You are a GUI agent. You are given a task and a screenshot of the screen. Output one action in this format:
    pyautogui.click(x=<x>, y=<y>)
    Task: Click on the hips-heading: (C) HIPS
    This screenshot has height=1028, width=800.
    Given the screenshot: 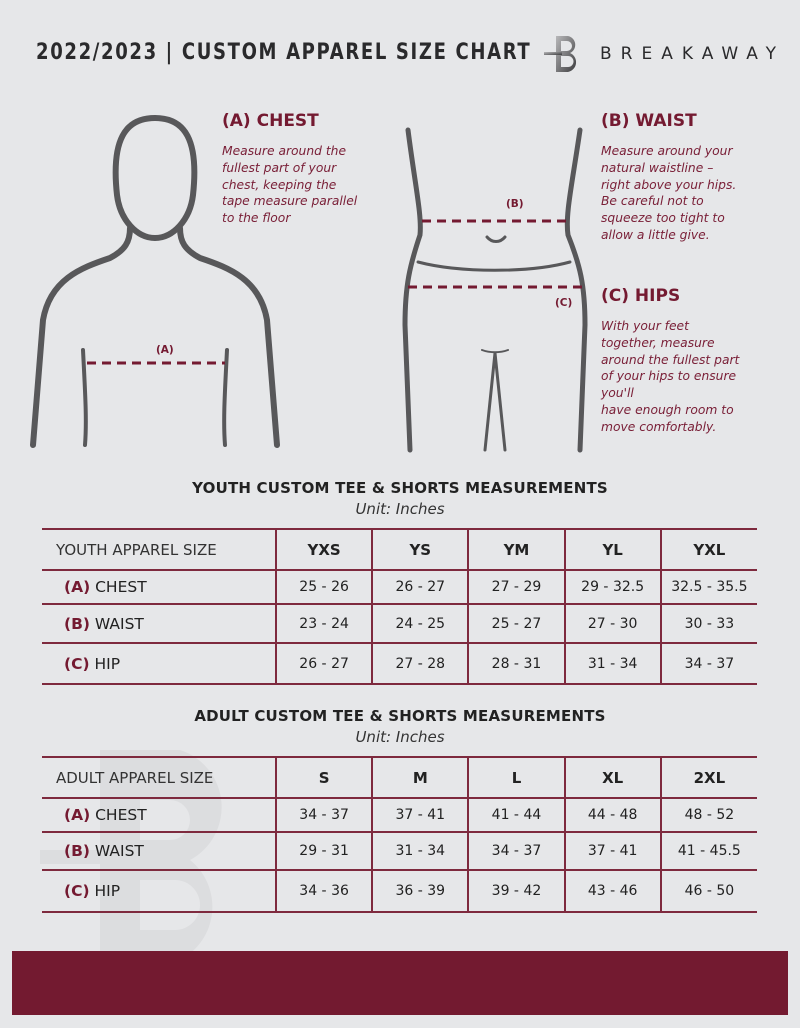 What is the action you would take?
    pyautogui.click(x=641, y=296)
    